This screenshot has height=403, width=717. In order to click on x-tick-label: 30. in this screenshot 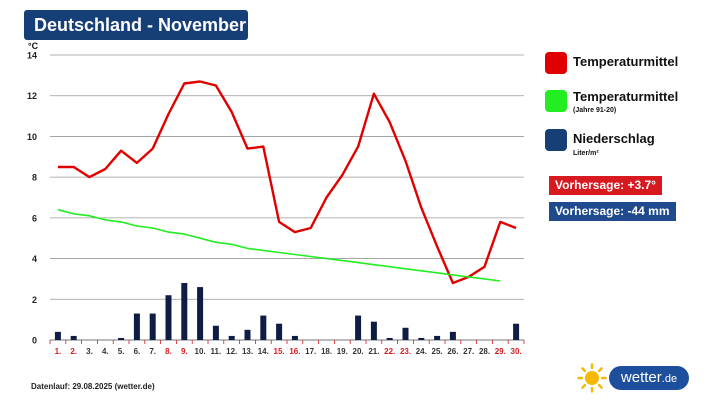, I will do `click(516, 351)`.